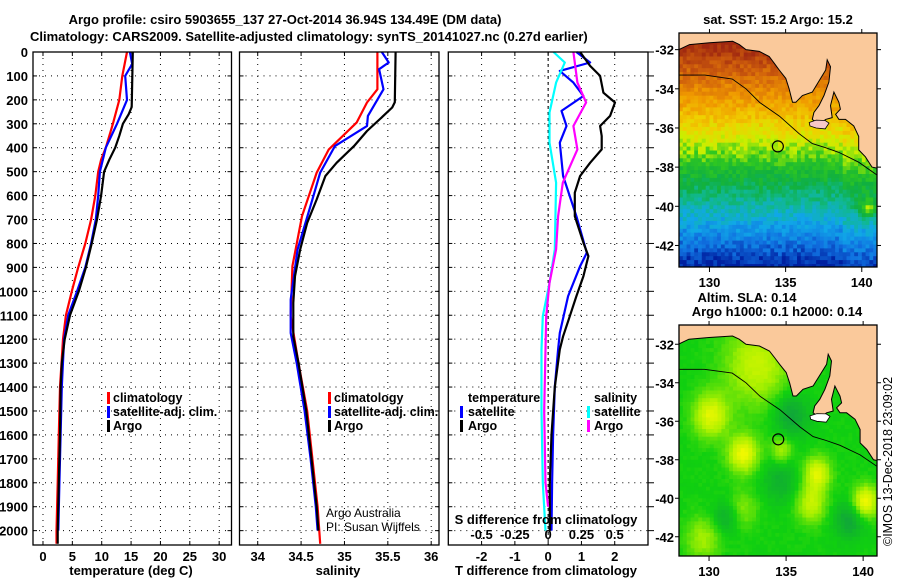 The height and width of the screenshot is (580, 900). I want to click on map-frame, so click(778, 150).